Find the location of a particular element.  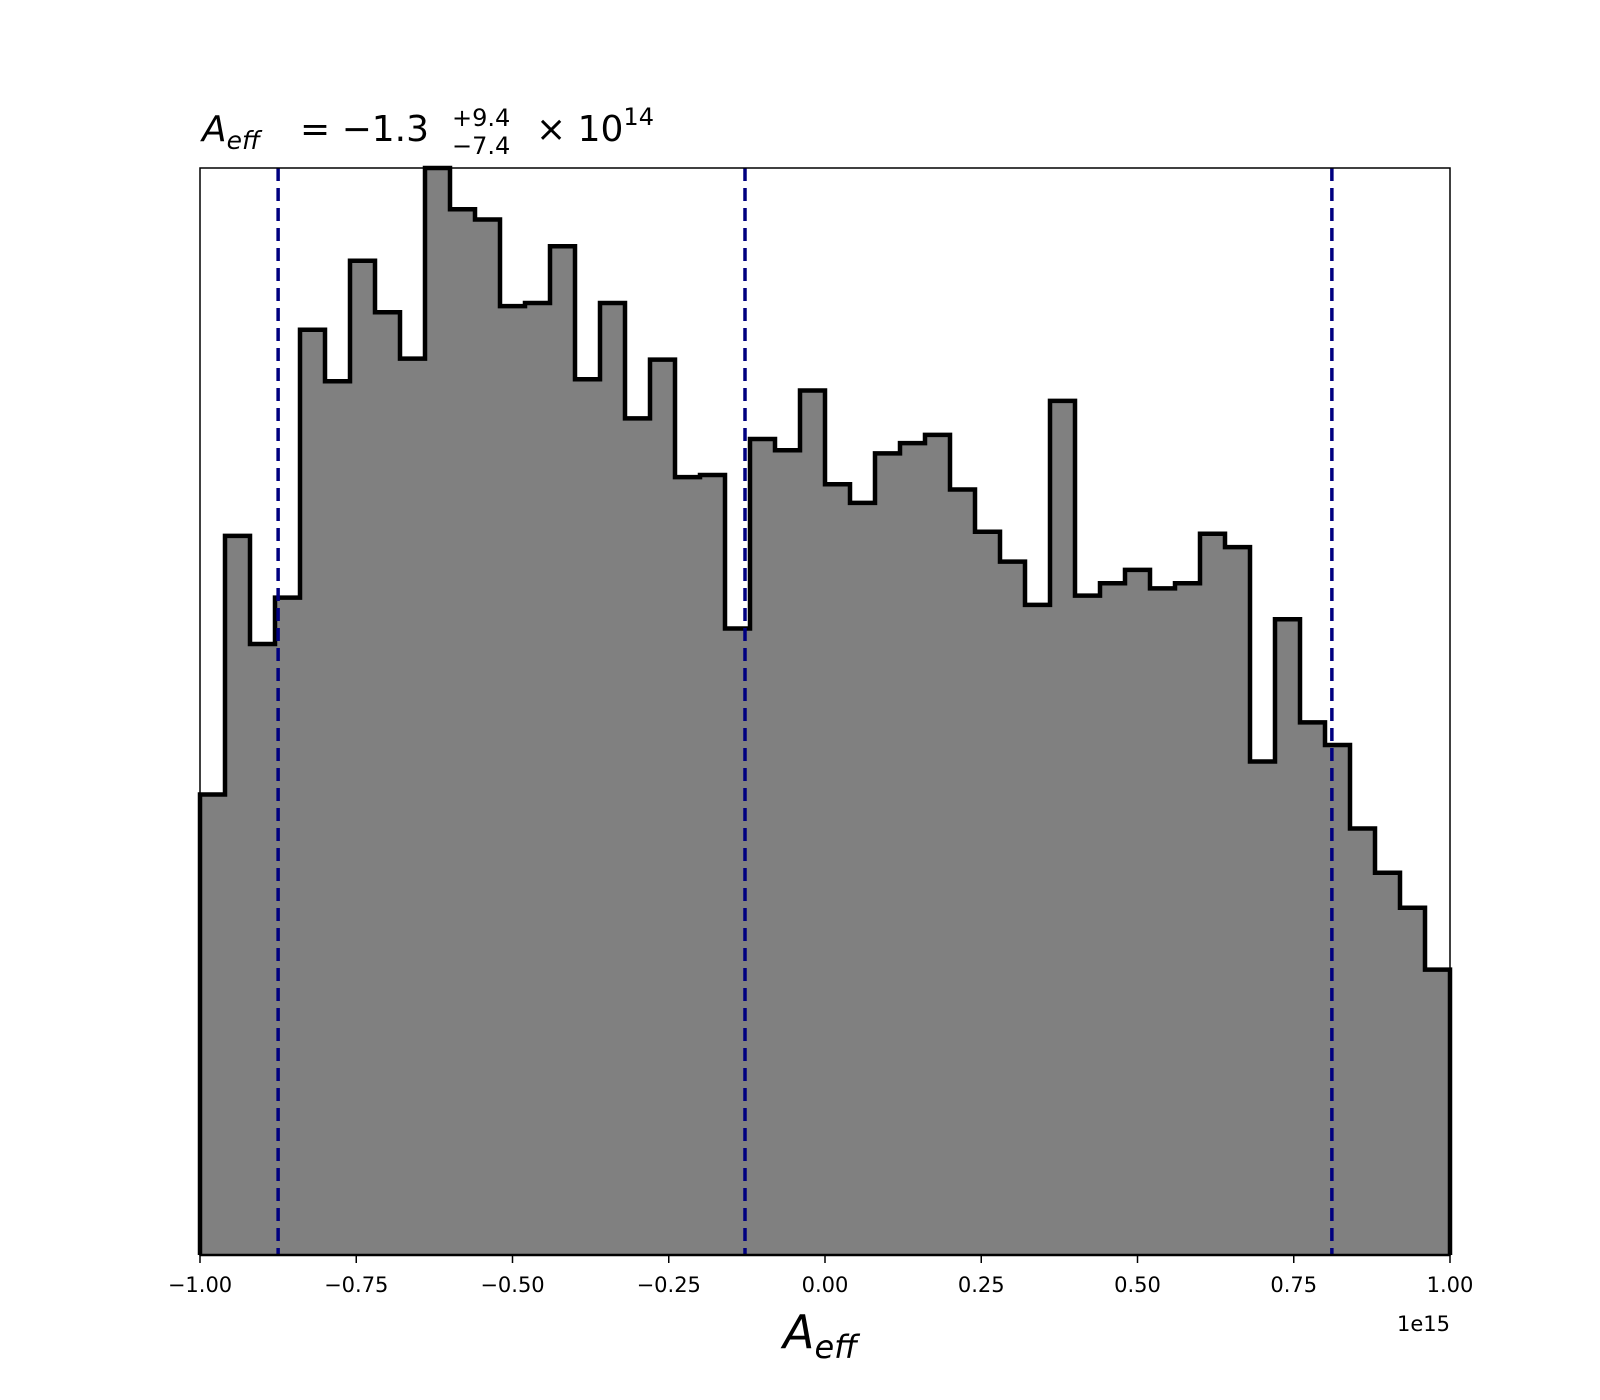

x-axis-label: Aeff is located at coordinates (820, 1335).